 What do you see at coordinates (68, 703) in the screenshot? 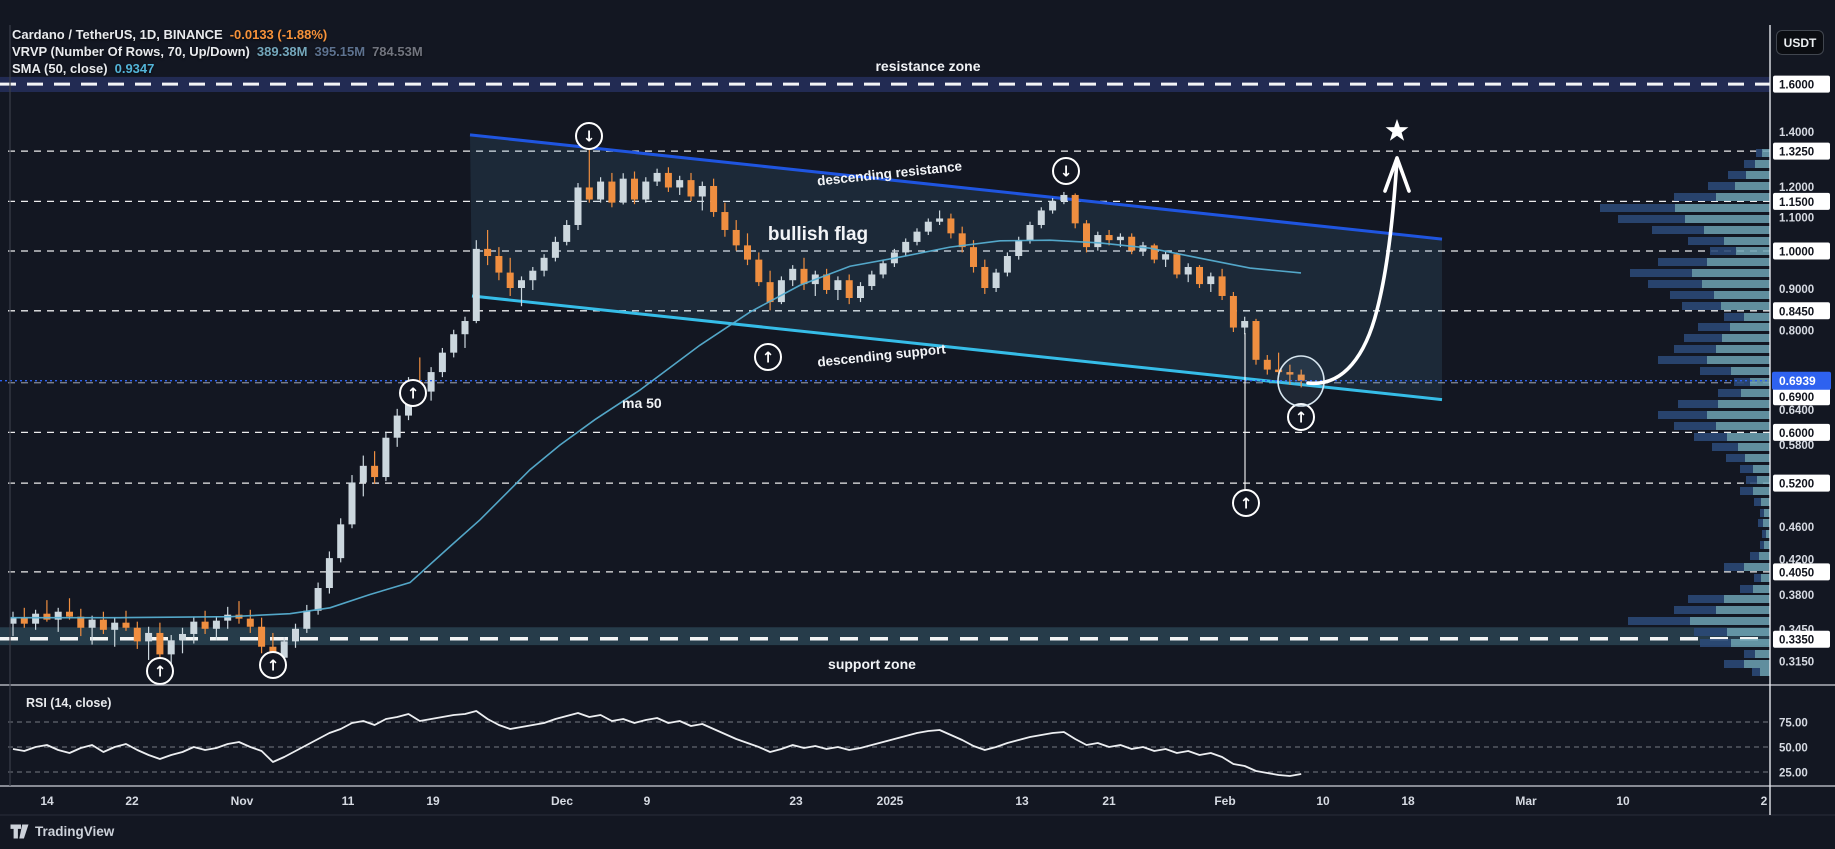
I see `rsi-pane-label: RSI (14, close)` at bounding box center [68, 703].